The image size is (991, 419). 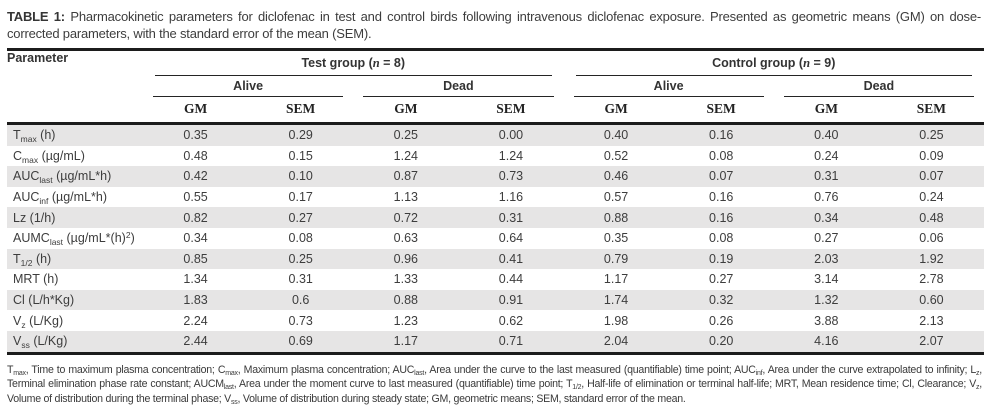 I want to click on table-row: T1/2 (h) 0.85 0.25 0.96 0.41 0.79 0.19 2.03 1.92, so click(x=495, y=259).